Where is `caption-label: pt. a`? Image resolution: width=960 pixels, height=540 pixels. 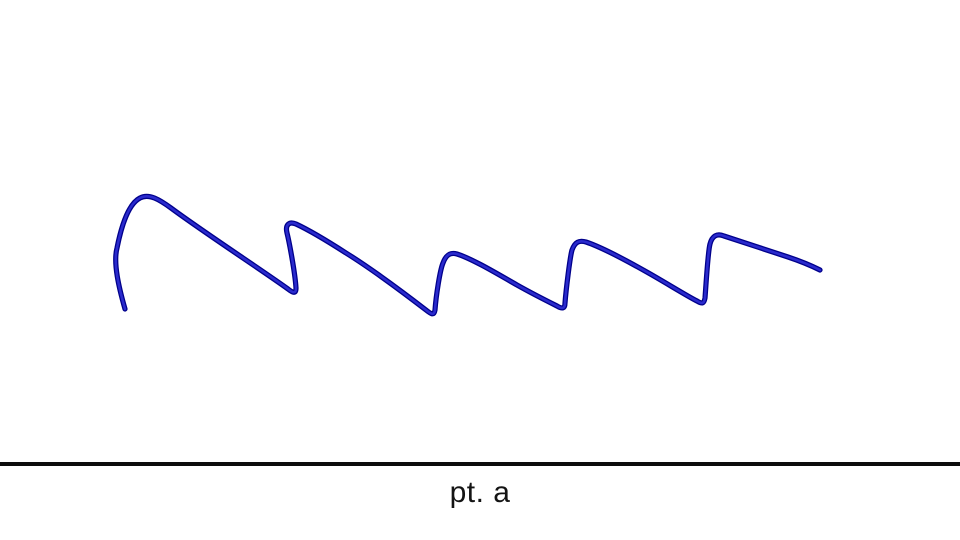
caption-label: pt. a is located at coordinates (480, 492).